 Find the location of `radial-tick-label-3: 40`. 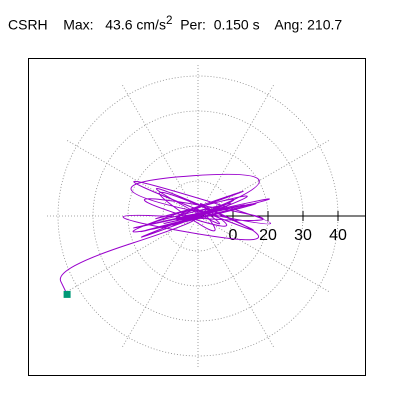

radial-tick-label-3: 40 is located at coordinates (338, 235).